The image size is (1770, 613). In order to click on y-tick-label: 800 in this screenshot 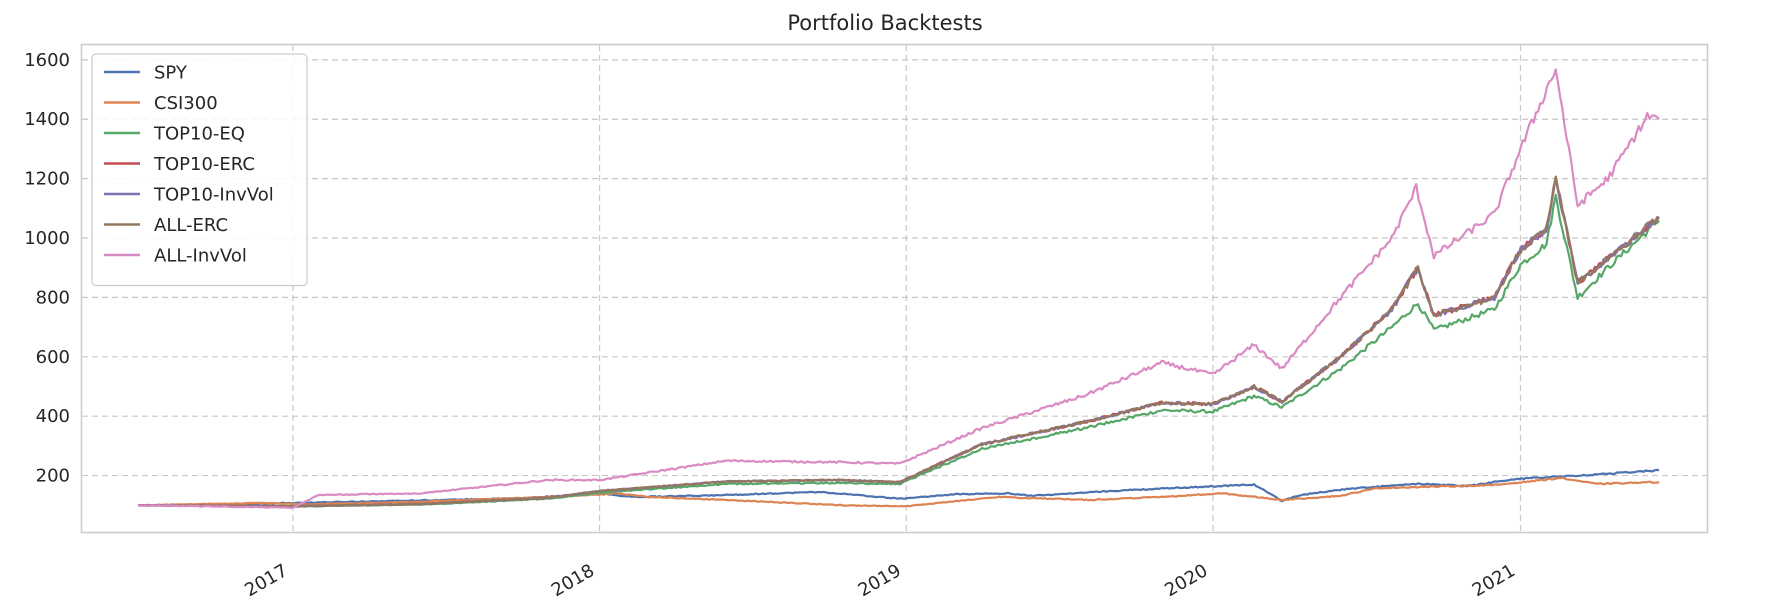, I will do `click(53, 297)`.